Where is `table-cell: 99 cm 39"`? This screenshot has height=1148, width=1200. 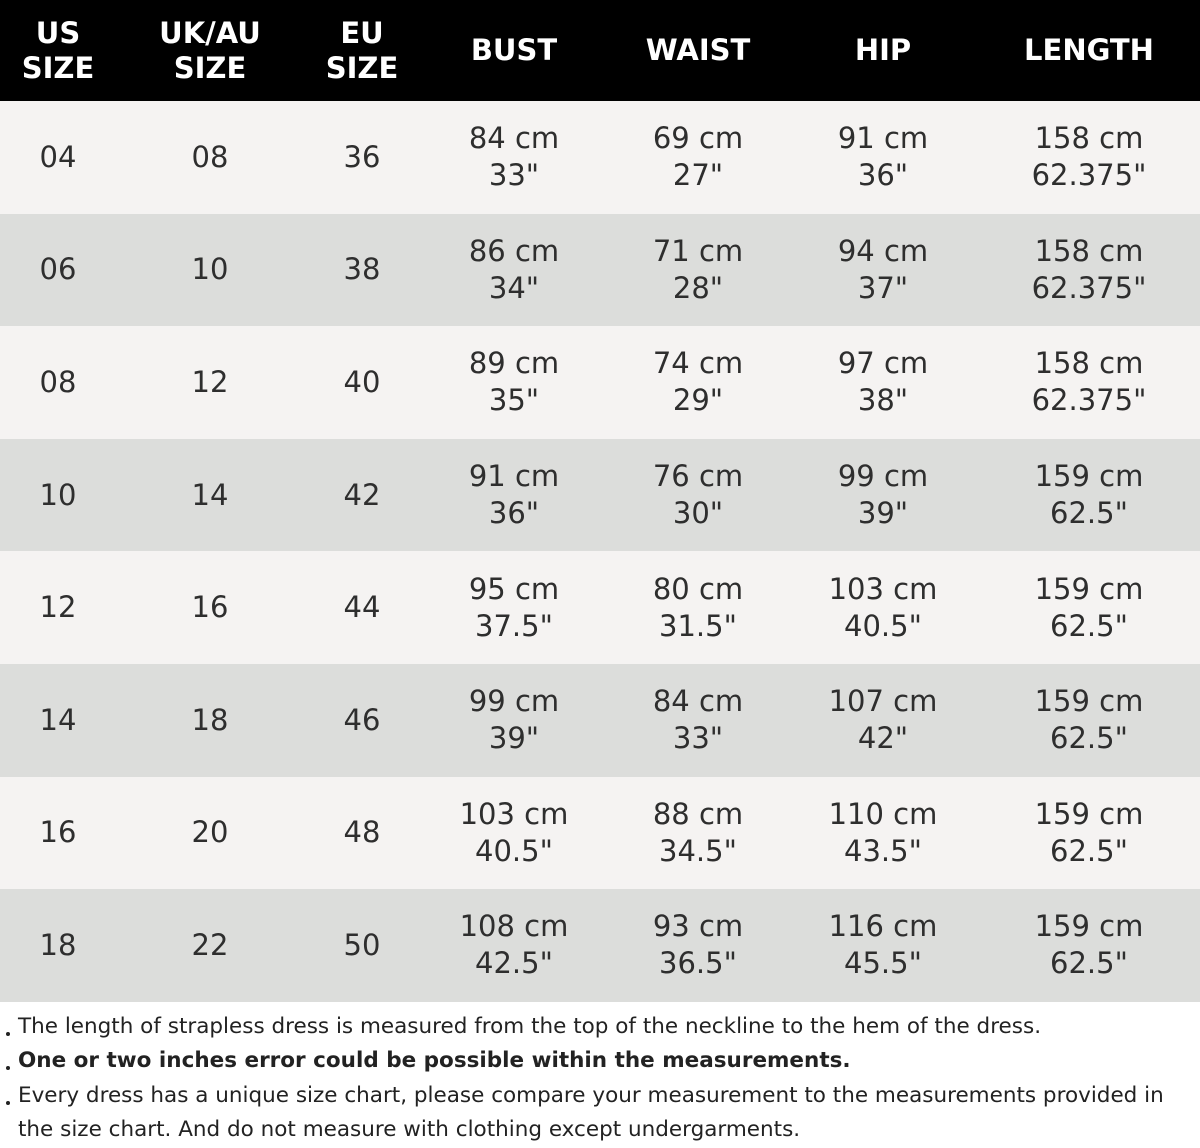 table-cell: 99 cm 39" is located at coordinates (883, 495).